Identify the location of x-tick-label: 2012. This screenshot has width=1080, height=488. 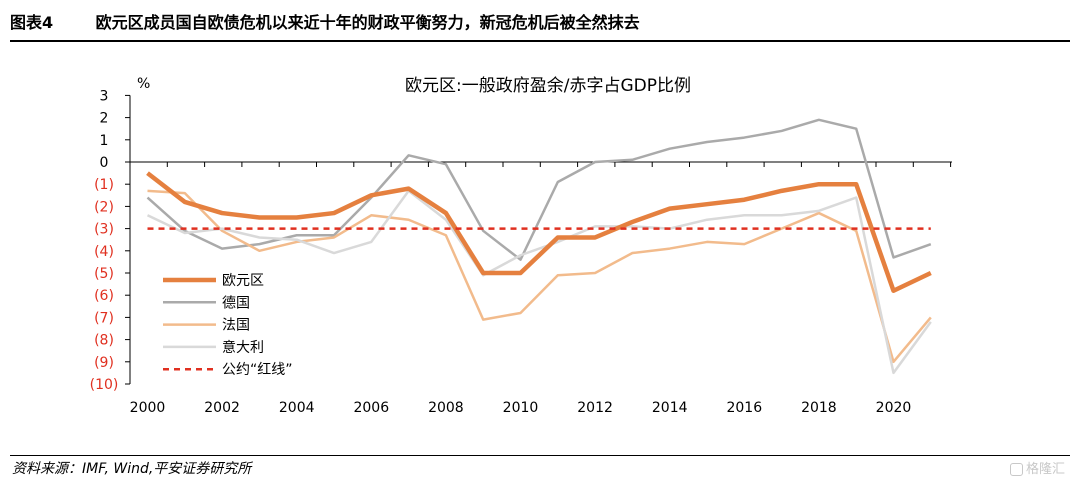
(595, 408).